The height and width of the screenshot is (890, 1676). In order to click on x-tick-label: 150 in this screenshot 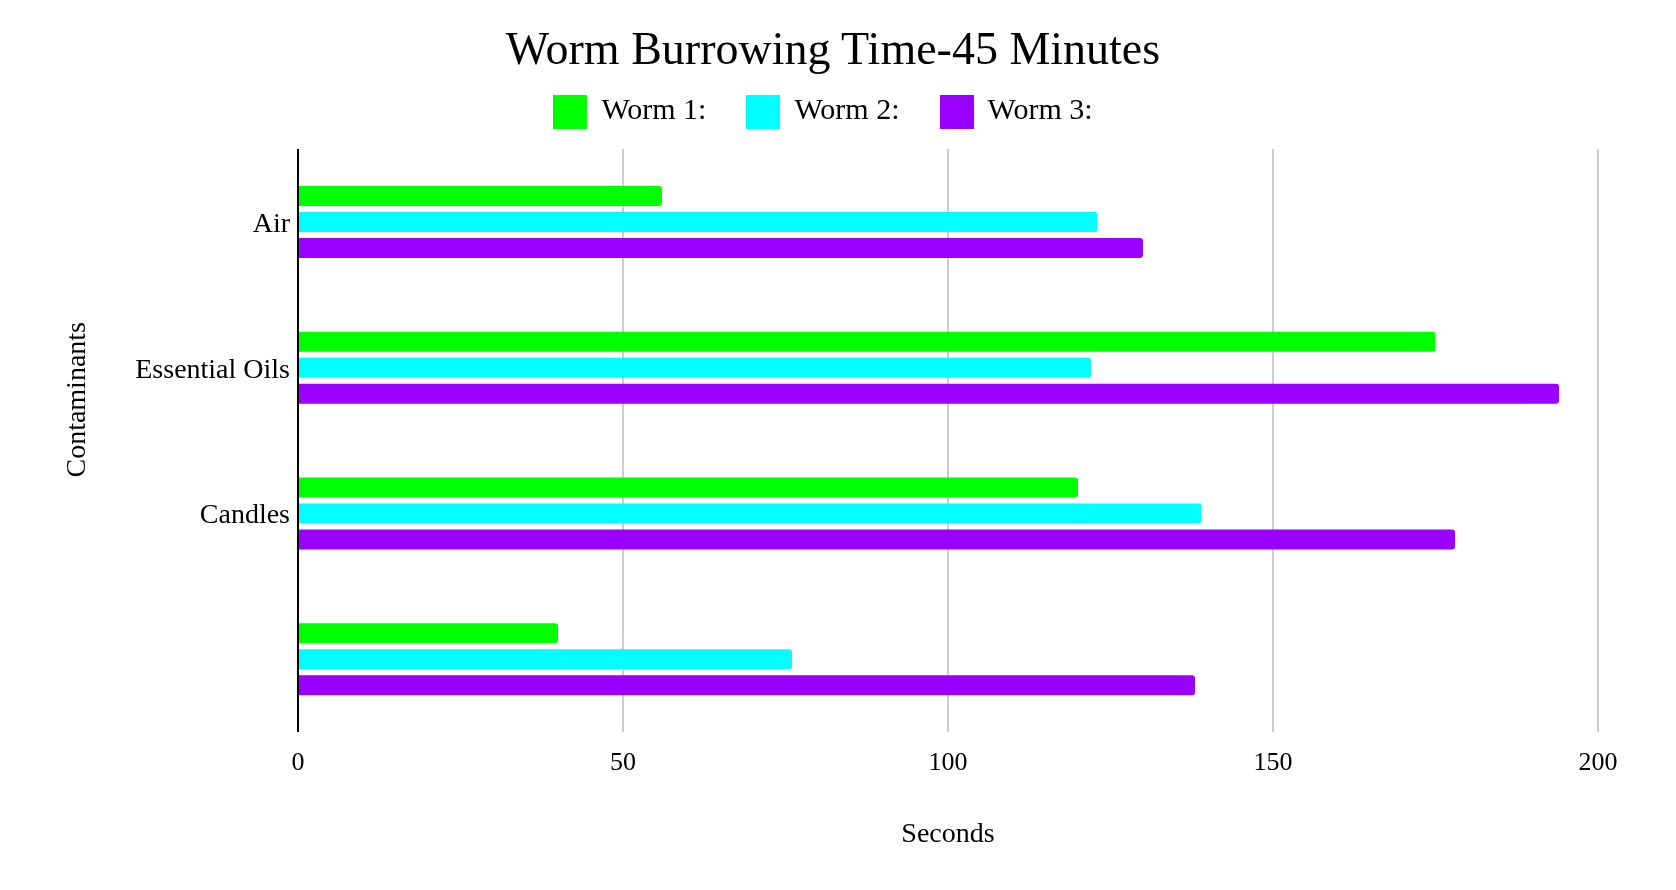, I will do `click(1273, 762)`.